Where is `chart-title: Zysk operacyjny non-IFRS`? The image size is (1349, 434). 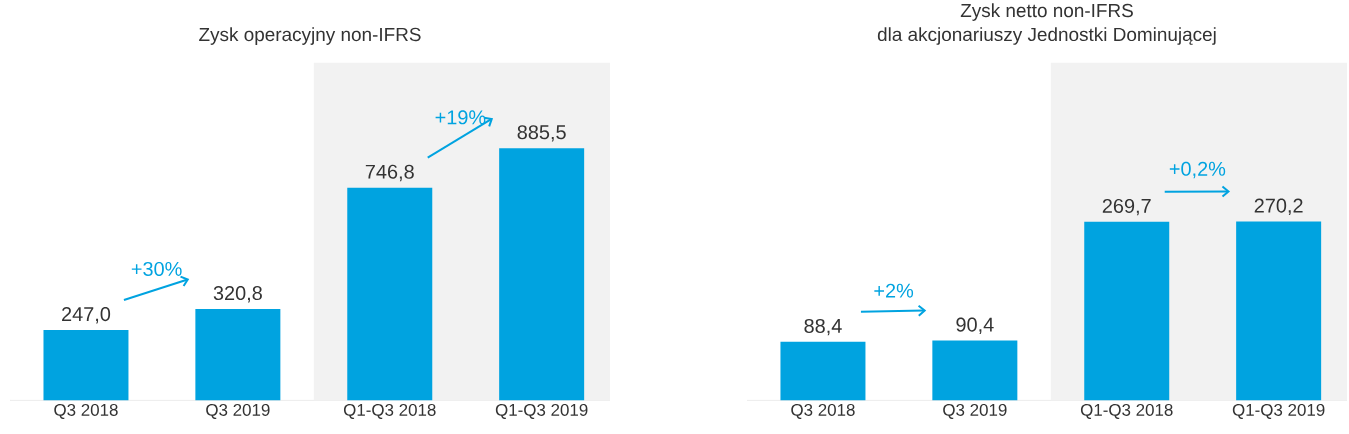 chart-title: Zysk operacyjny non-IFRS is located at coordinates (310, 36).